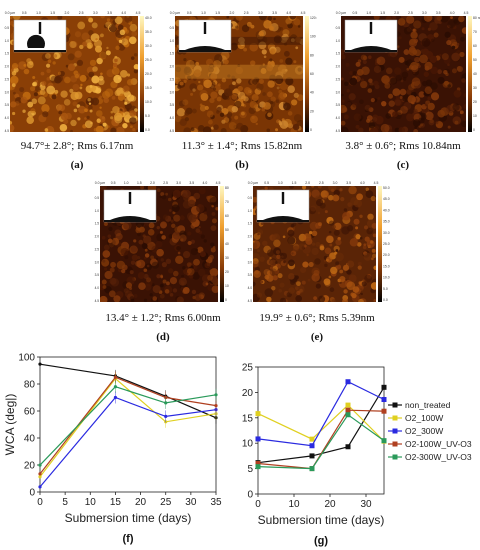 The width and height of the screenshot is (480, 550). Describe the element at coordinates (386, 199) in the screenshot. I see `scale-tick: 45.0` at that location.